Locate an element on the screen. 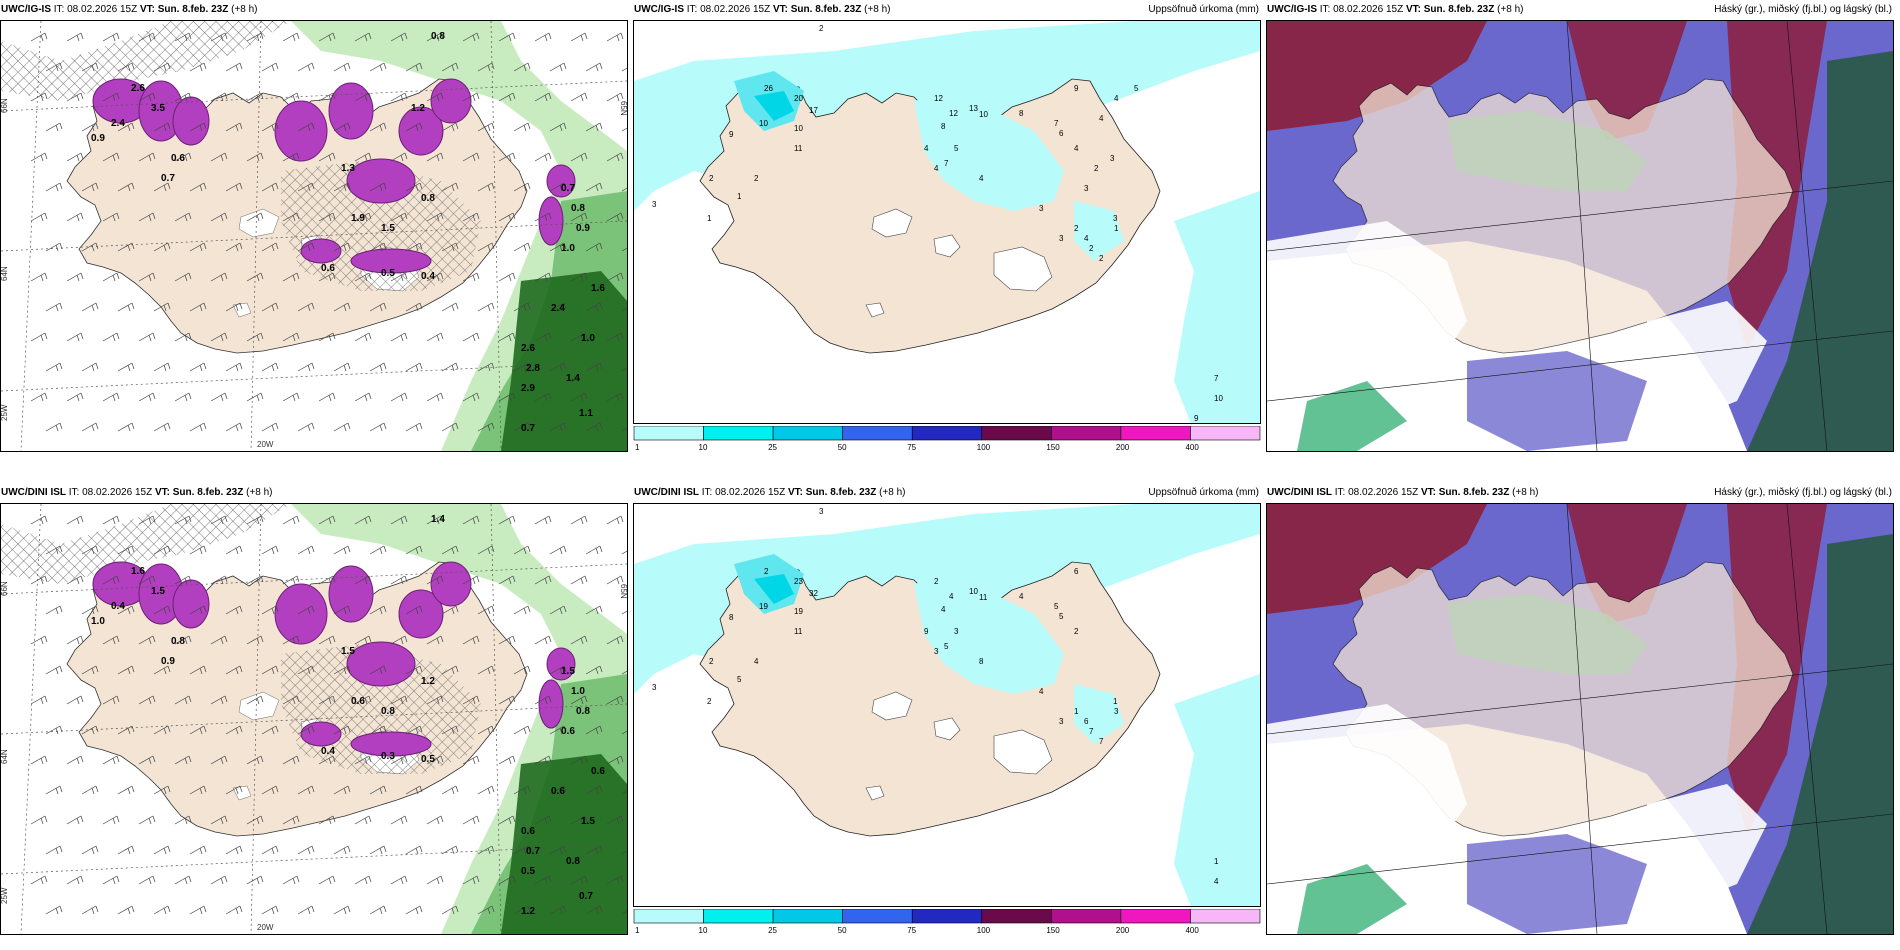 The width and height of the screenshot is (1900, 950). precip-value: 5 is located at coordinates (956, 148).